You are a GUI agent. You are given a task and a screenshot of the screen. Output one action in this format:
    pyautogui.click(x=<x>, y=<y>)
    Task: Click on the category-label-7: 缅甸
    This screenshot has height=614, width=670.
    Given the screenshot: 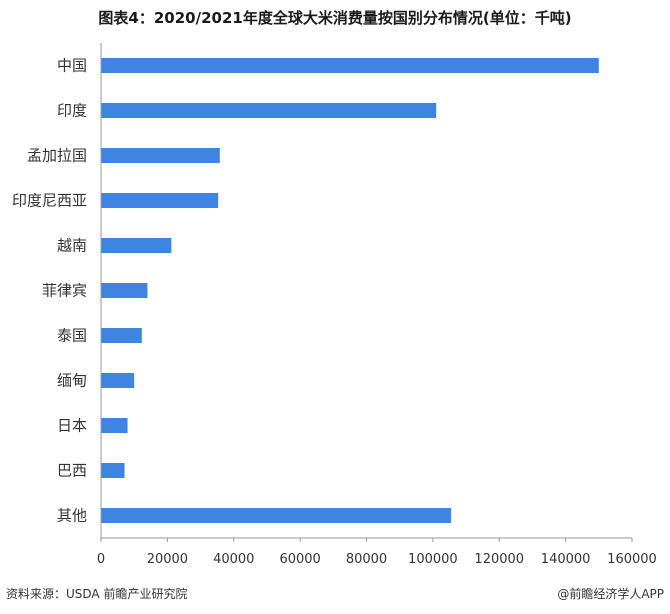 What is the action you would take?
    pyautogui.click(x=72, y=381)
    